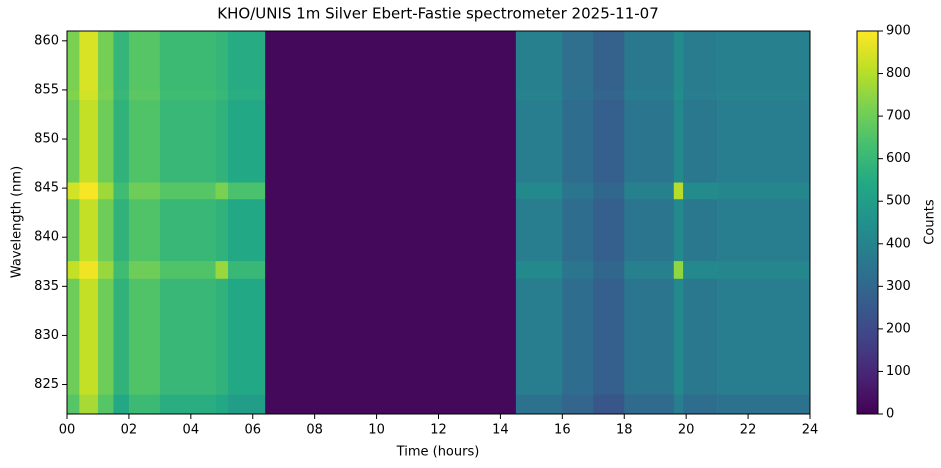 The width and height of the screenshot is (941, 468). I want to click on x-tick-label: 08, so click(314, 430).